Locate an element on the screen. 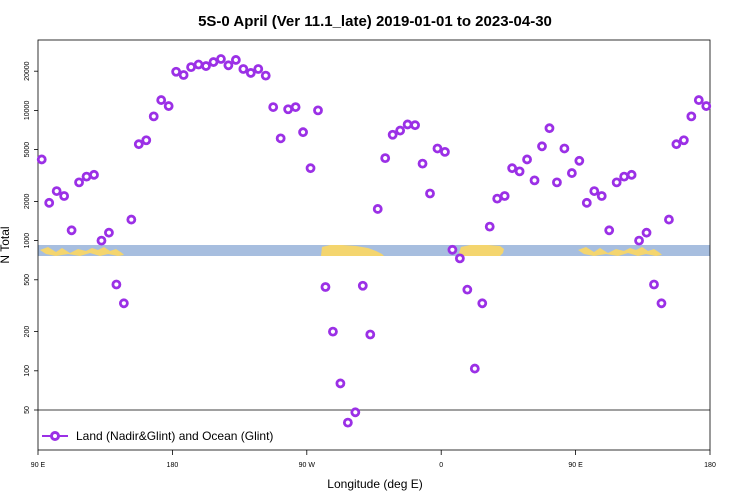  y-tick-label: 2000 is located at coordinates (27, 202).